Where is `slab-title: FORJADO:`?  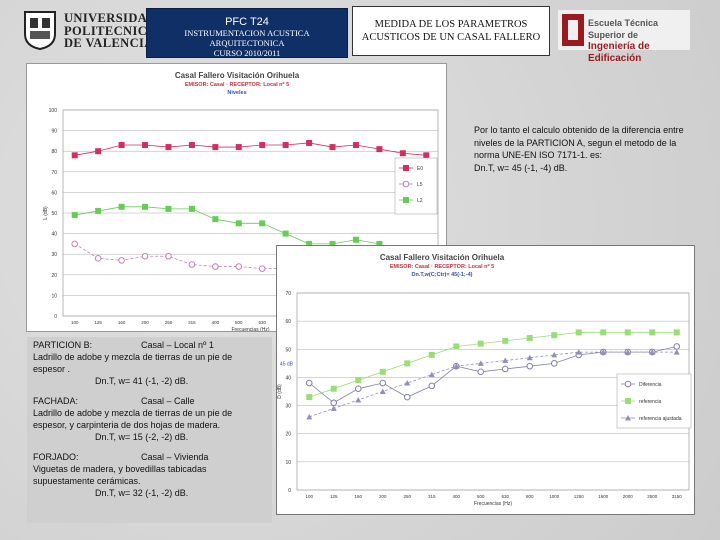 slab-title: FORJADO: is located at coordinates (56, 457).